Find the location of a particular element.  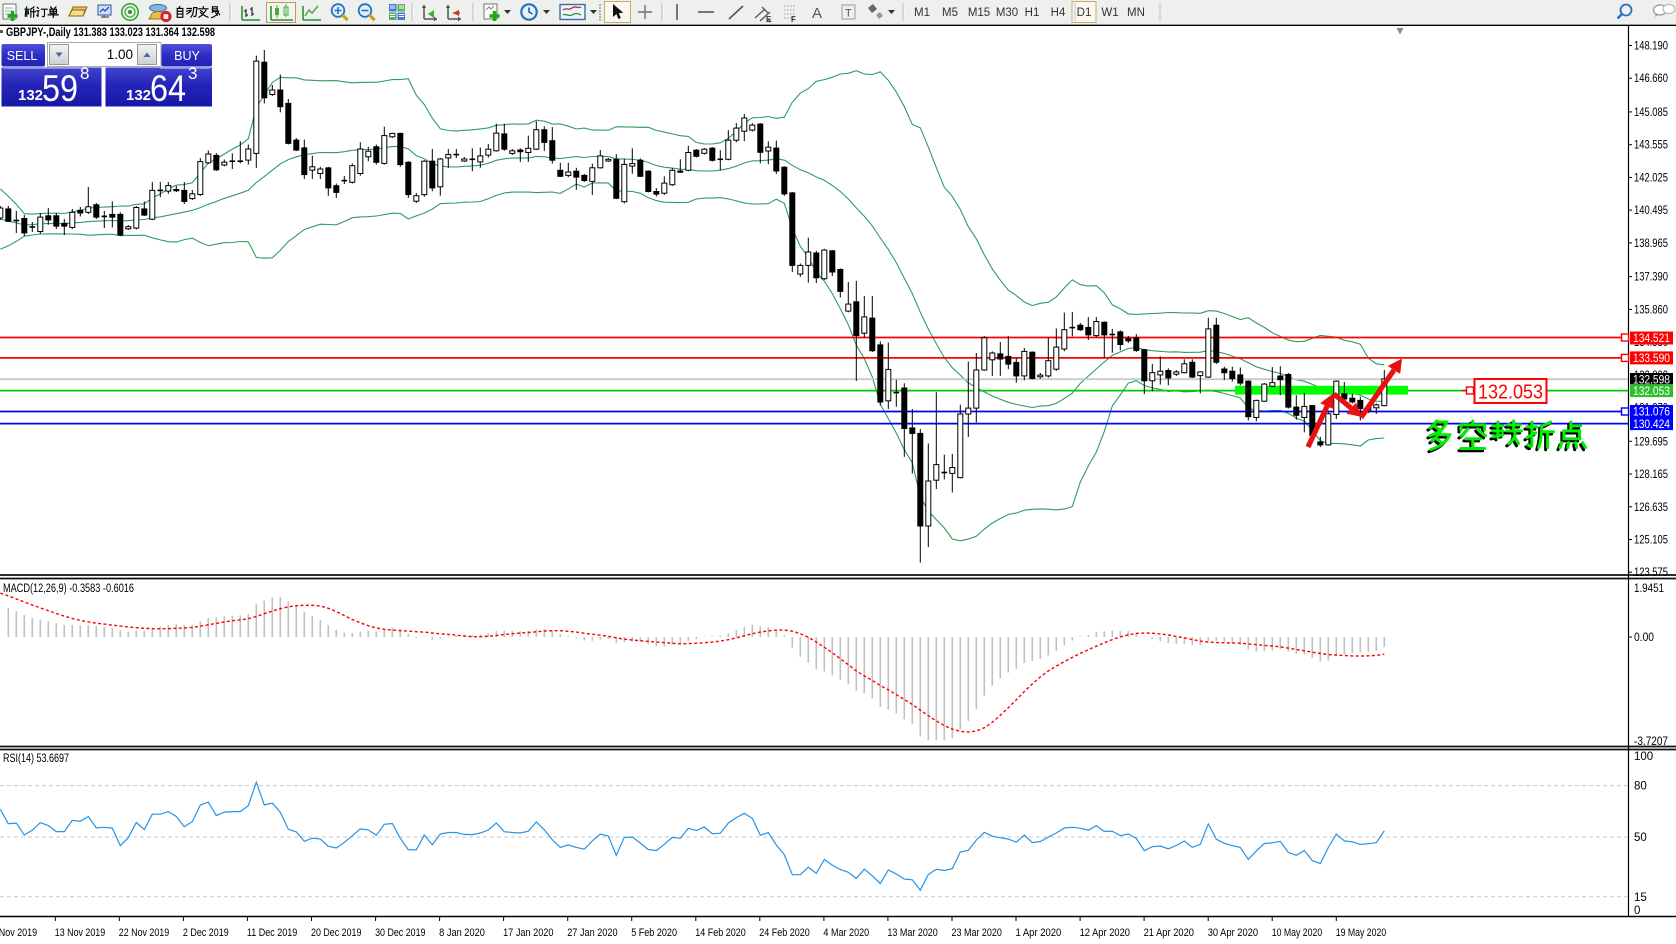

svg-text: M15 is located at coordinates (979, 13).